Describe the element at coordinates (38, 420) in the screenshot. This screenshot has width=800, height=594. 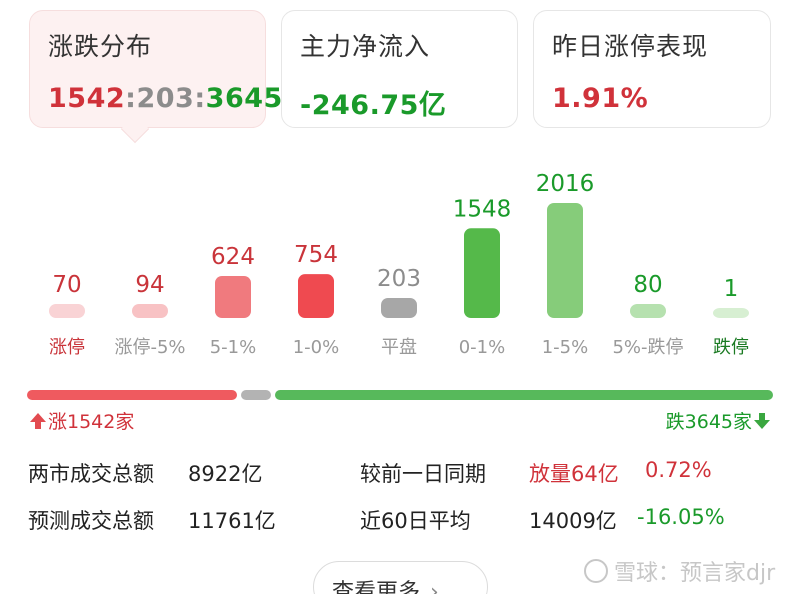
I see `arrow-up-icon` at that location.